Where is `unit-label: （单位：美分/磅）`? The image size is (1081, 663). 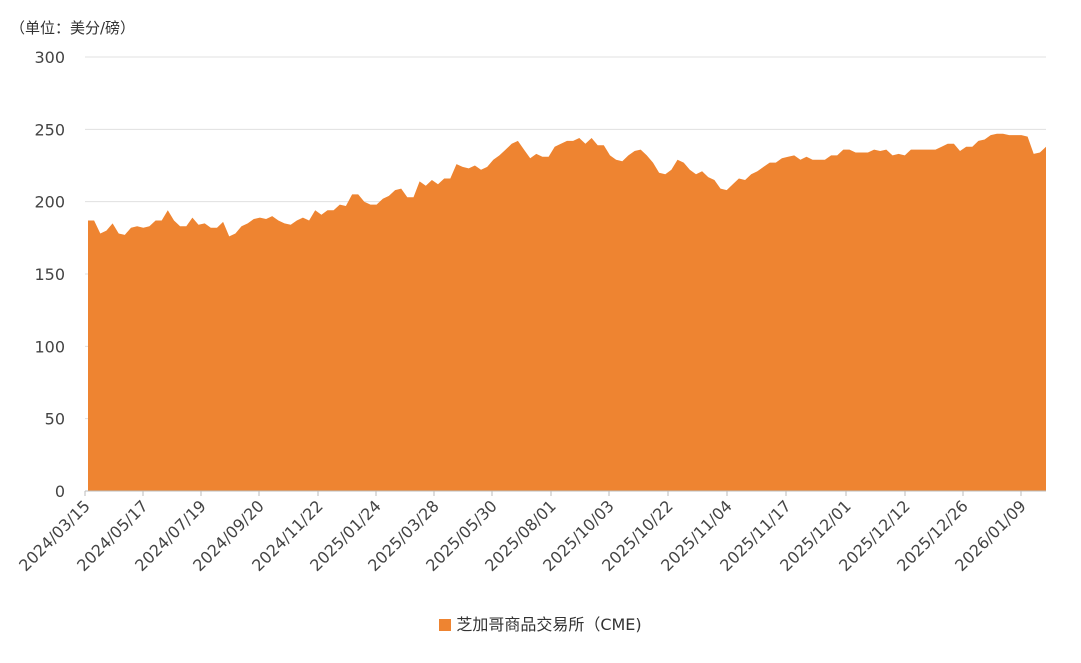
unit-label: （单位：美分/磅） is located at coordinates (73, 28).